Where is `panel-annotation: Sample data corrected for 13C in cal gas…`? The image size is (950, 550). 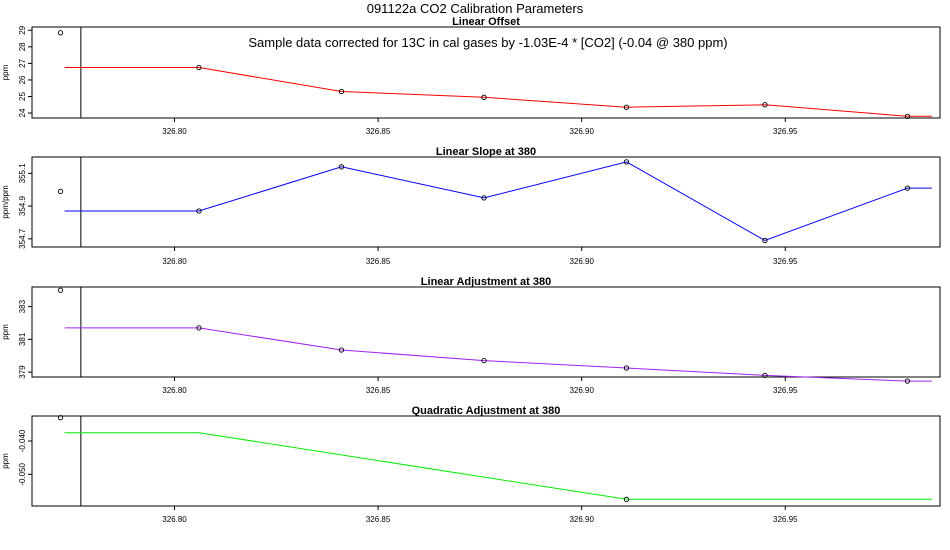 panel-annotation: Sample data corrected for 13C in cal gas… is located at coordinates (487, 42).